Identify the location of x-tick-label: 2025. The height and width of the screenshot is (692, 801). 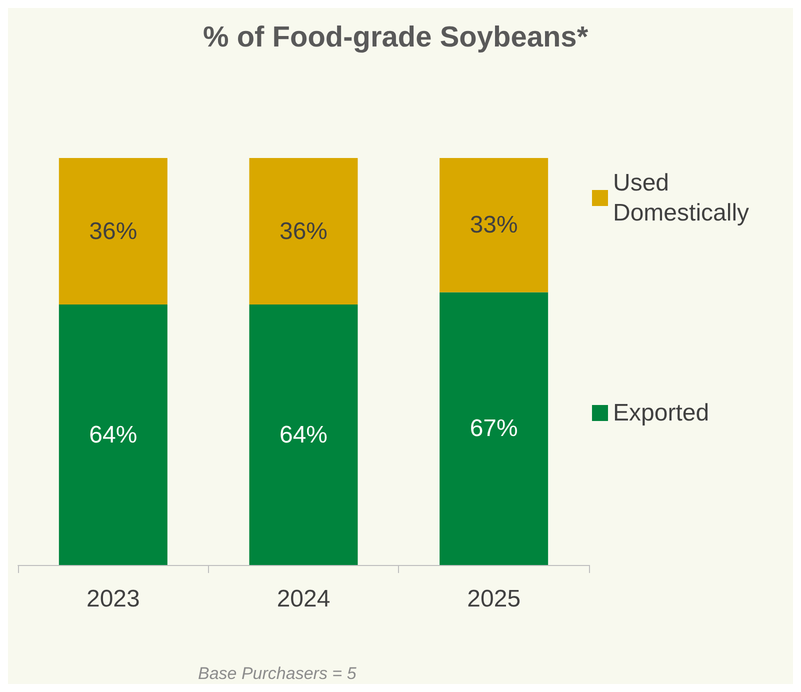
(494, 599).